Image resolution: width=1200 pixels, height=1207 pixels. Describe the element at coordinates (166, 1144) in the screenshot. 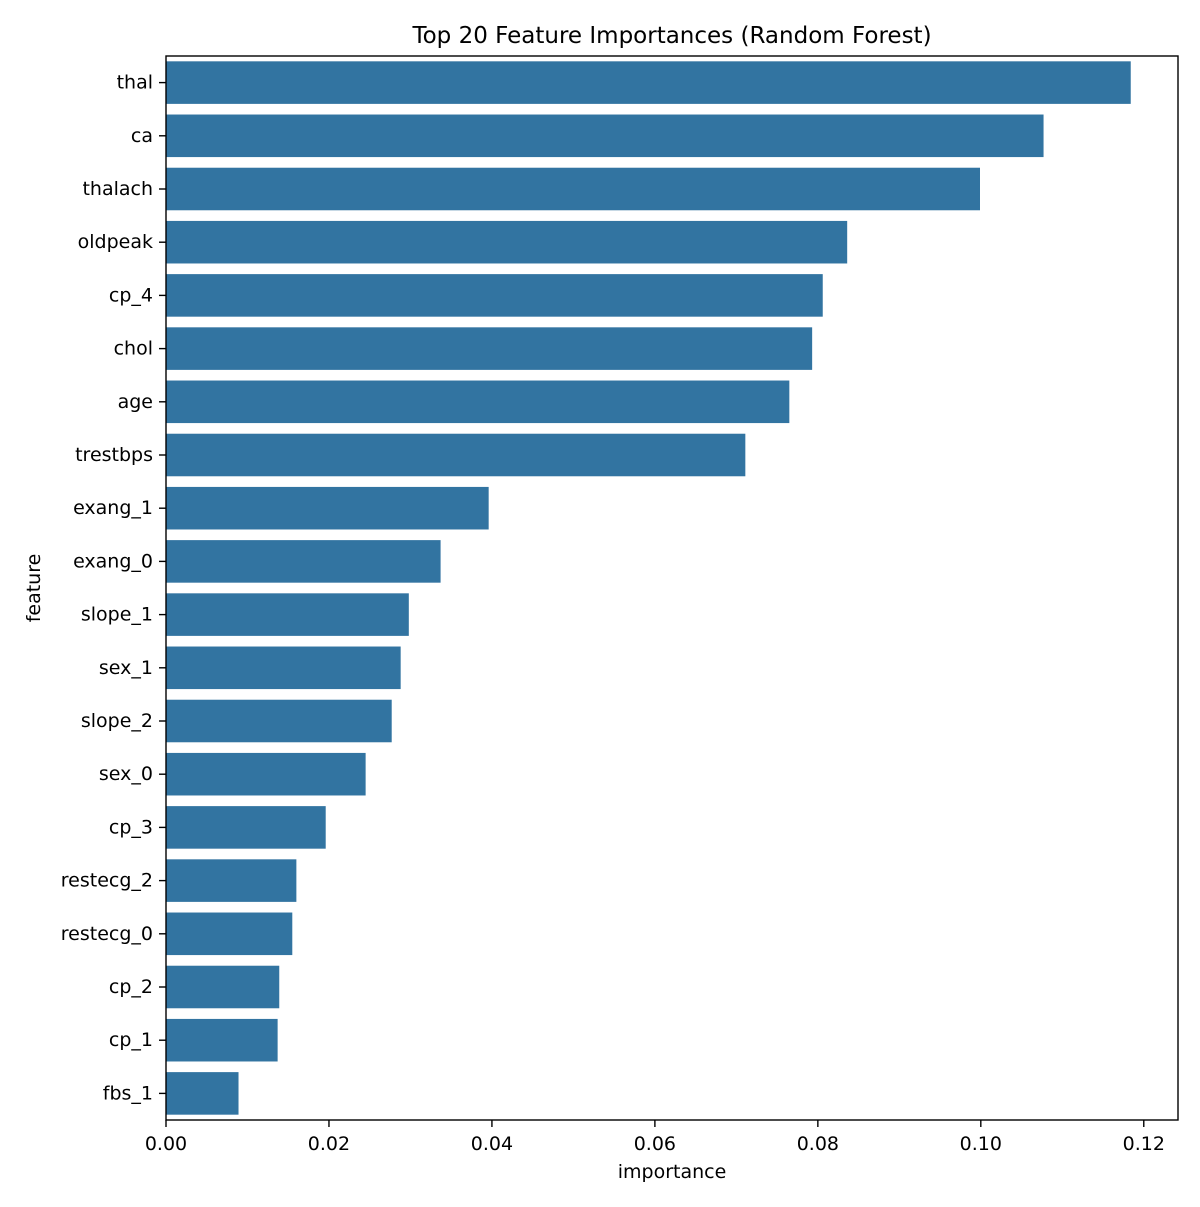

I see `x-tick-label: 0.00` at that location.